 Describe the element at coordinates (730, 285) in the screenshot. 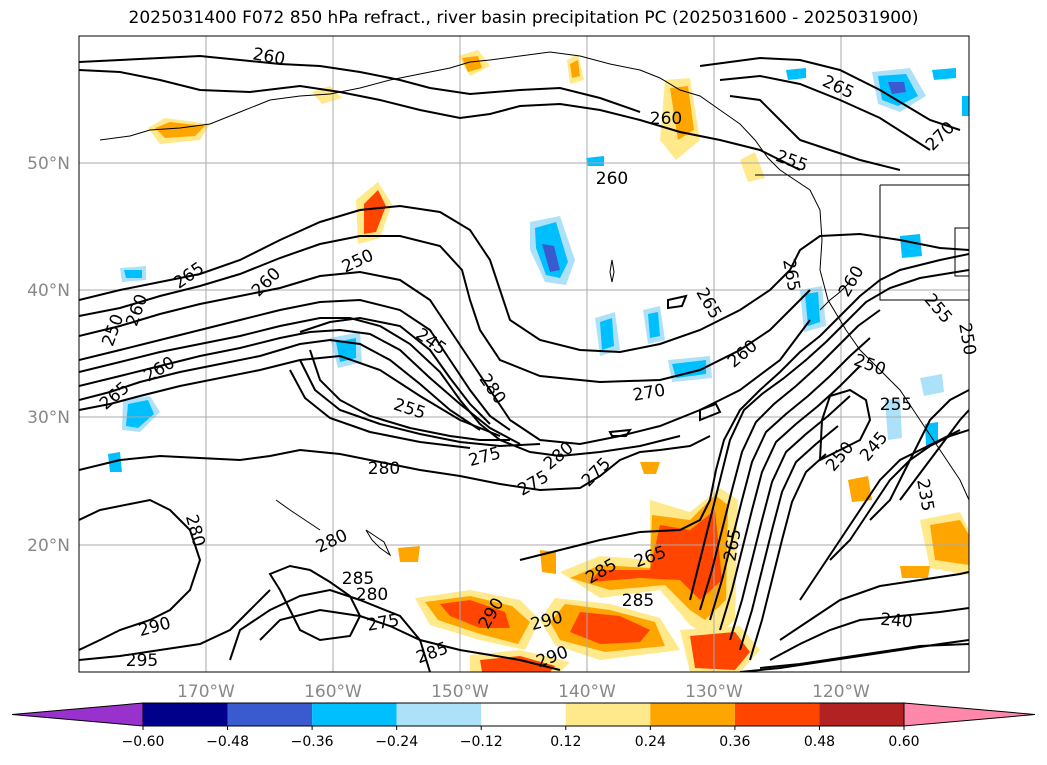

I see `thin-contours` at that location.